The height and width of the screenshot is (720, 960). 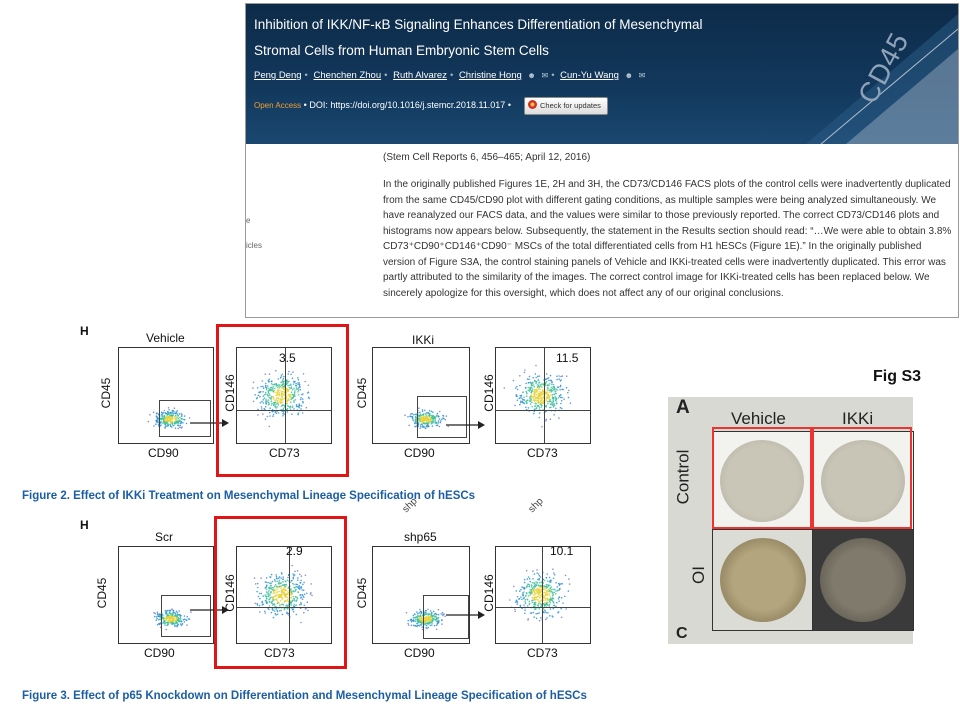 I want to click on author-link: Peng Deng, so click(x=278, y=75).